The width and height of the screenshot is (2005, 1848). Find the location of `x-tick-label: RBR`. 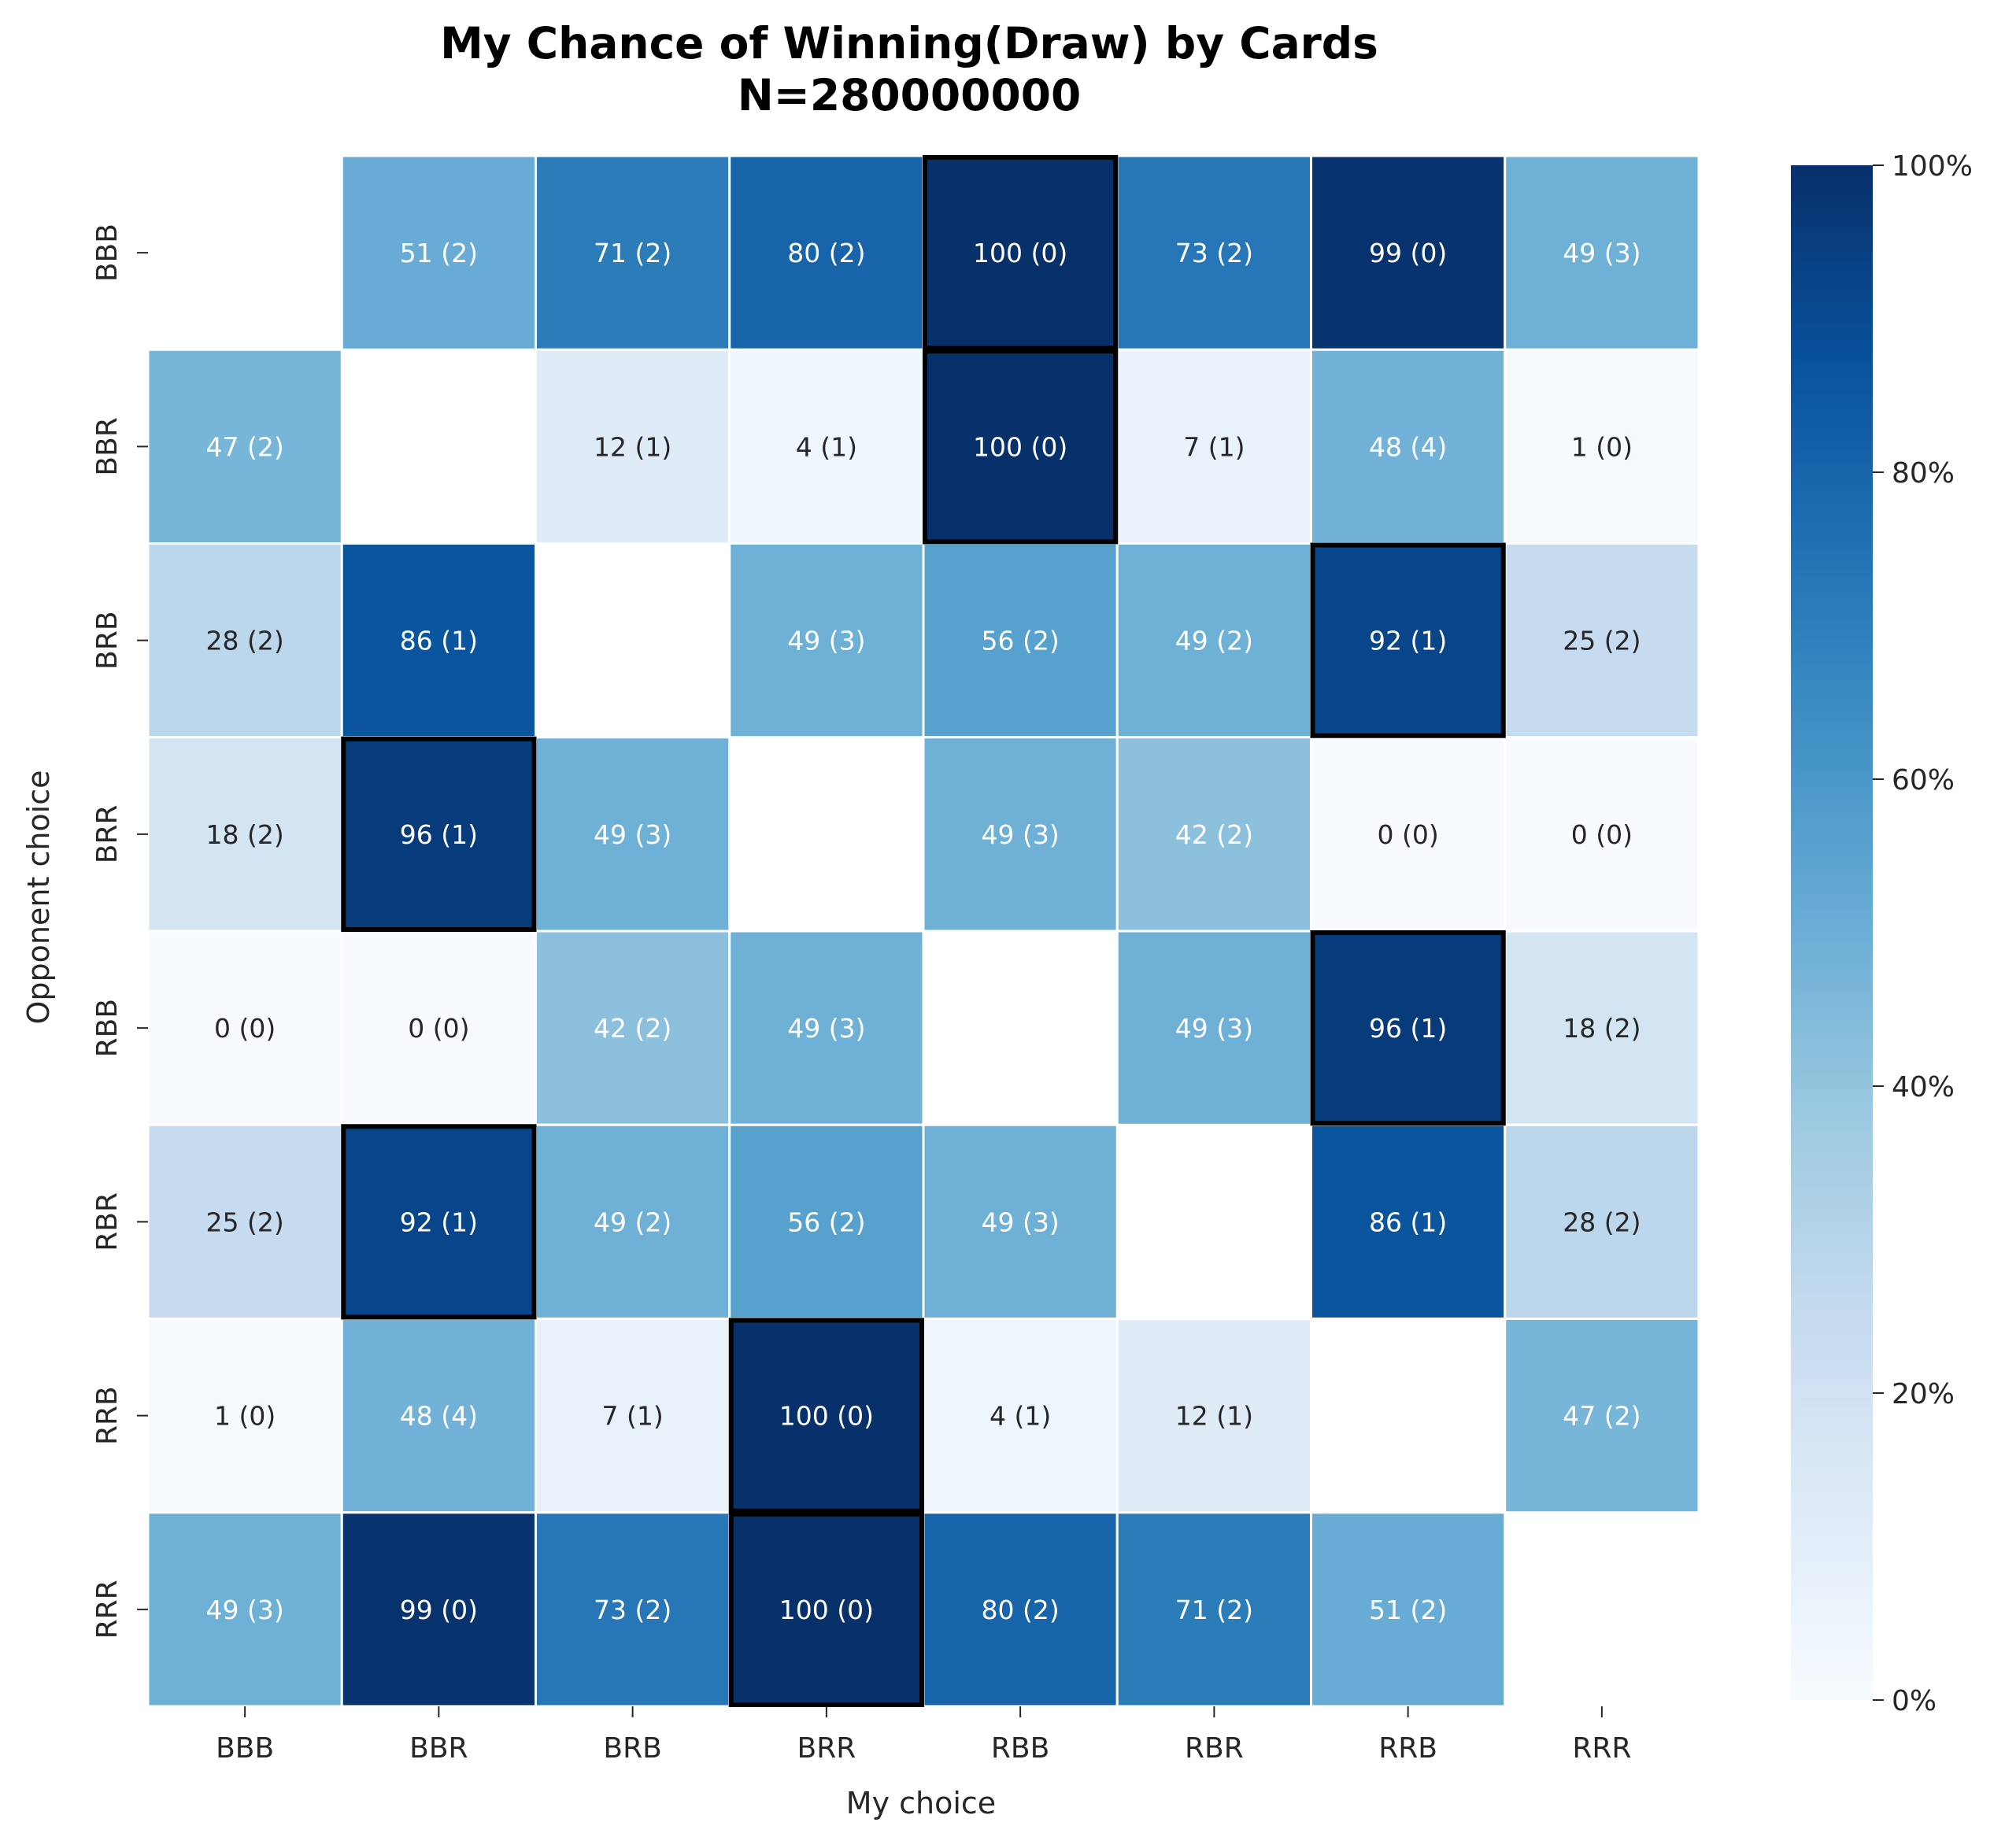

x-tick-label: RBR is located at coordinates (1214, 1748).